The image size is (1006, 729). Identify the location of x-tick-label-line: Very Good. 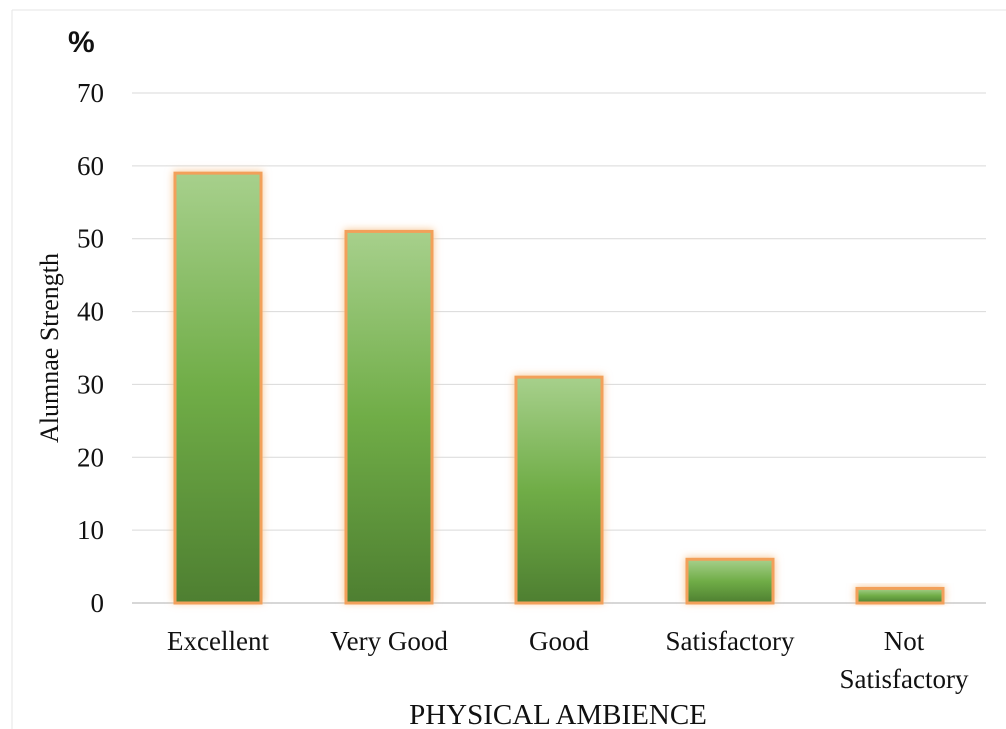
(389, 641).